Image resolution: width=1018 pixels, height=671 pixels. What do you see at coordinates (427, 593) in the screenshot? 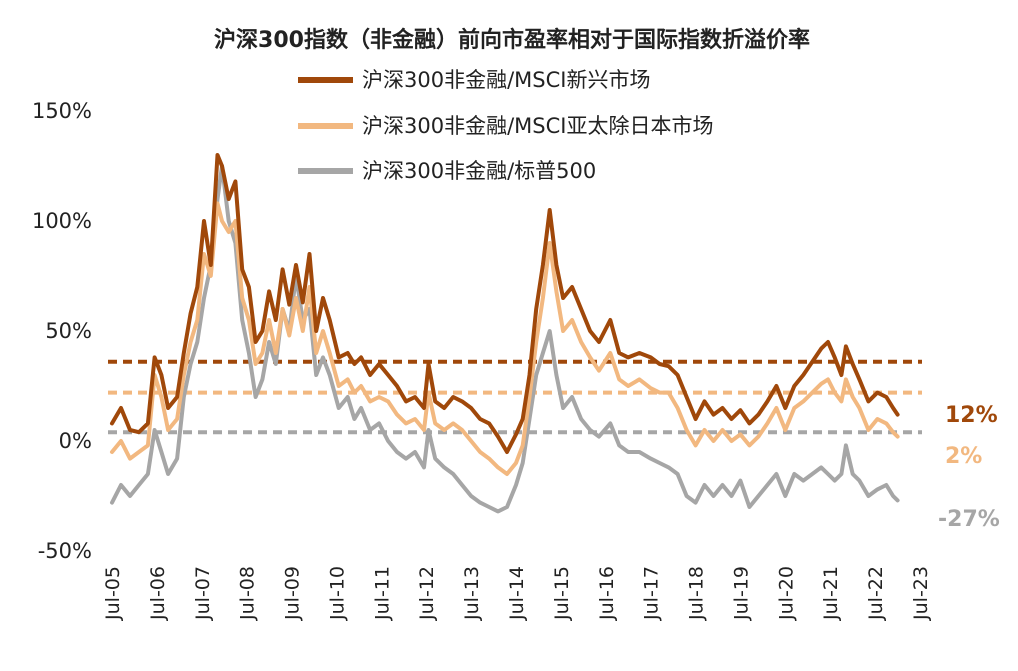
I see `x-tick-label: Jul-12` at bounding box center [427, 593].